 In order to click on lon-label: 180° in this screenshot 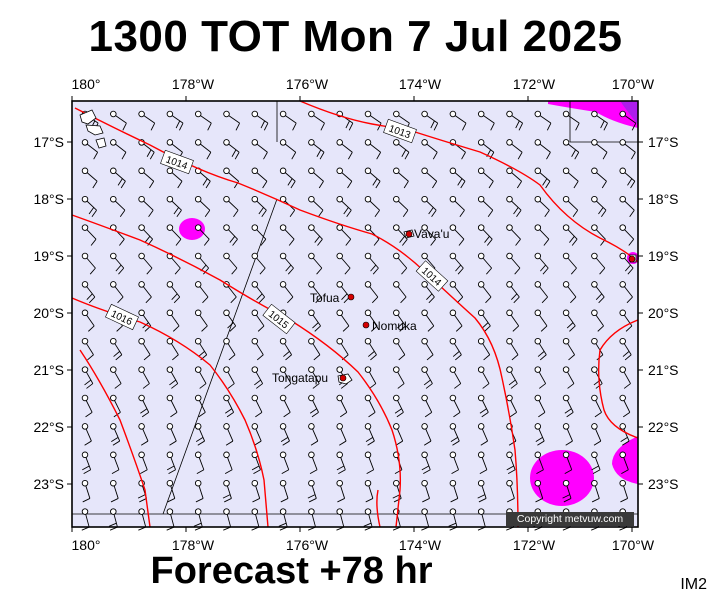, I will do `click(86, 84)`.